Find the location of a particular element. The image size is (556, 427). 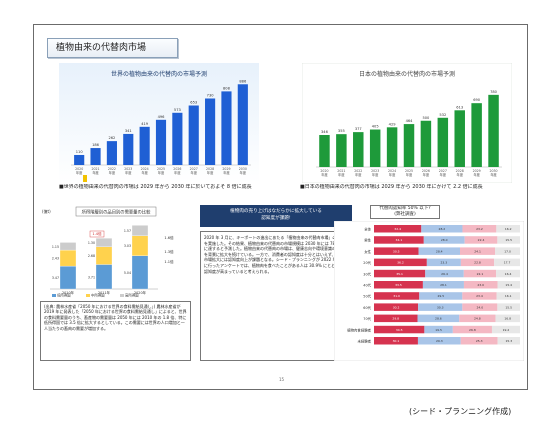

chart-tick-label: 2029 is located at coordinates (226, 169).